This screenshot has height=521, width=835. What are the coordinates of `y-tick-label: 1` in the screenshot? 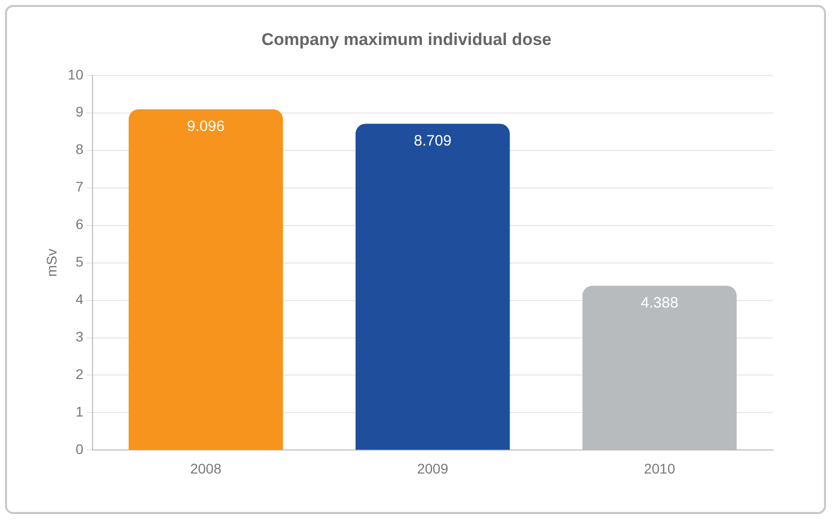 It's located at (80, 412).